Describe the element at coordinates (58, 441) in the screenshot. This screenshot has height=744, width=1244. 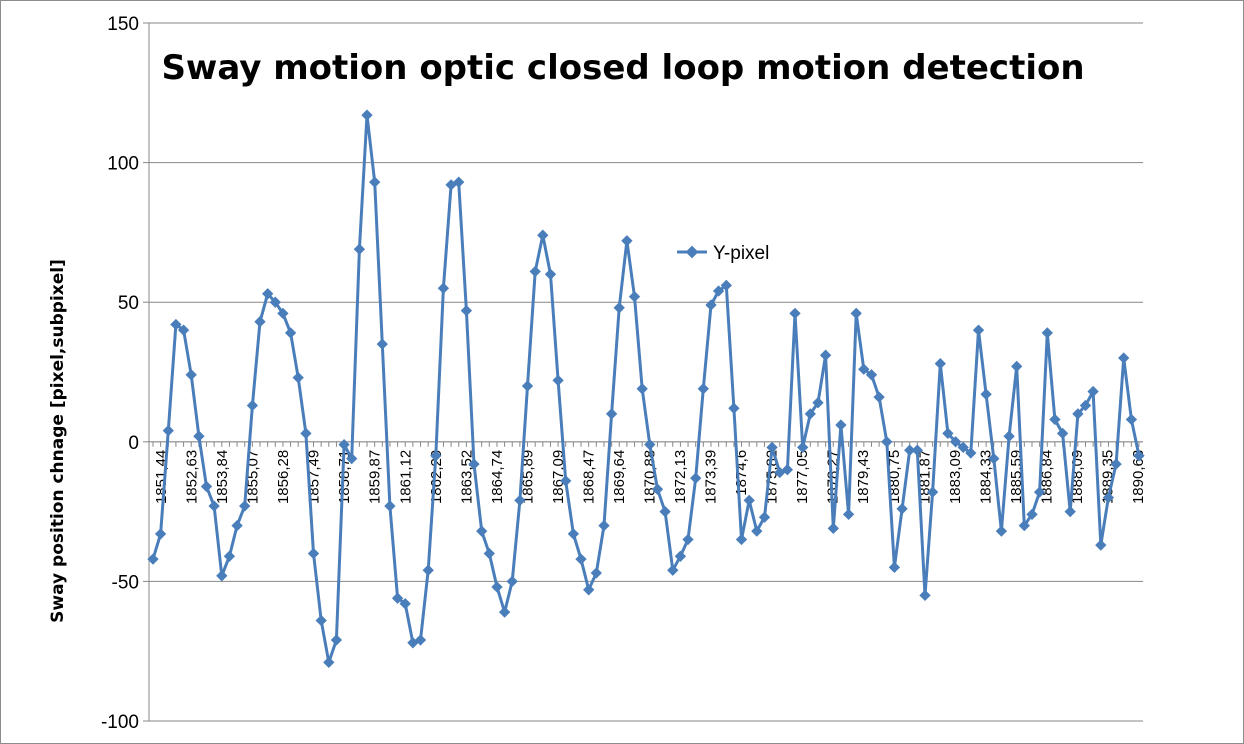
I see `y-axis-label: Sway position chnage [pixel,subpixel]` at that location.